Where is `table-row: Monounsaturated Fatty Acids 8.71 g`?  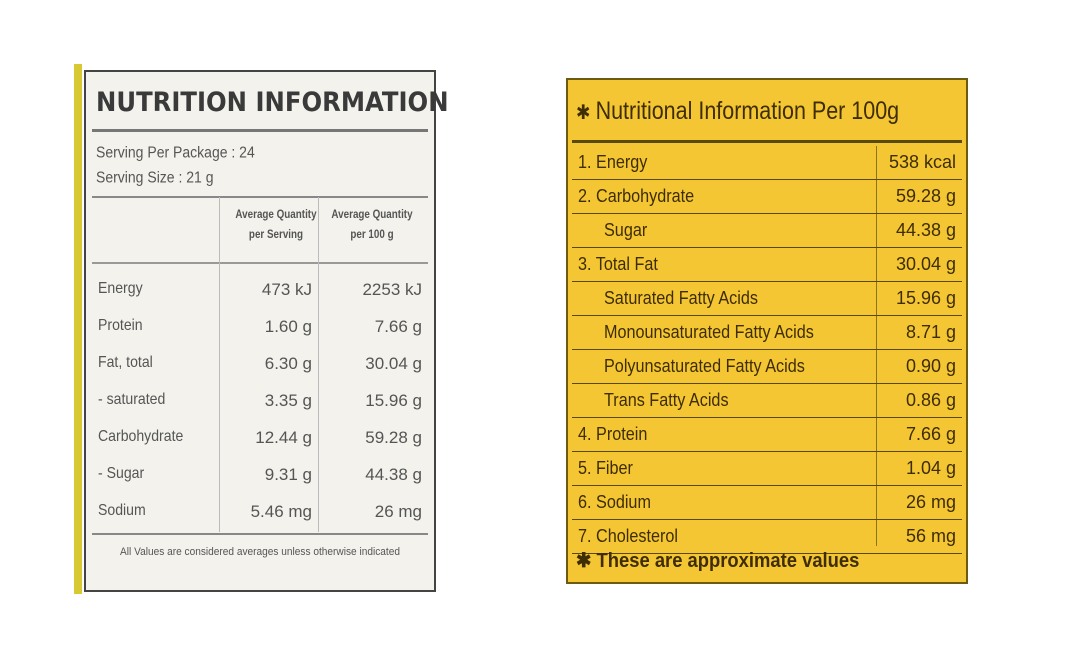 table-row: Monounsaturated Fatty Acids 8.71 g is located at coordinates (767, 333).